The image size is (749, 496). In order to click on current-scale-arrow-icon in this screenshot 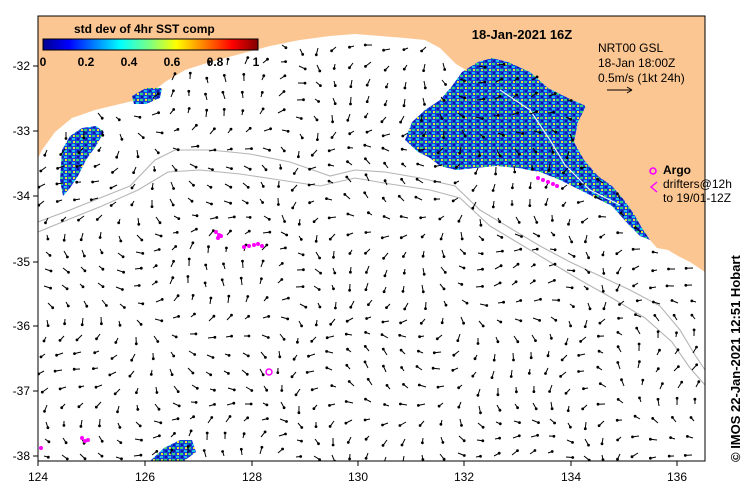, I will do `click(620, 90)`.